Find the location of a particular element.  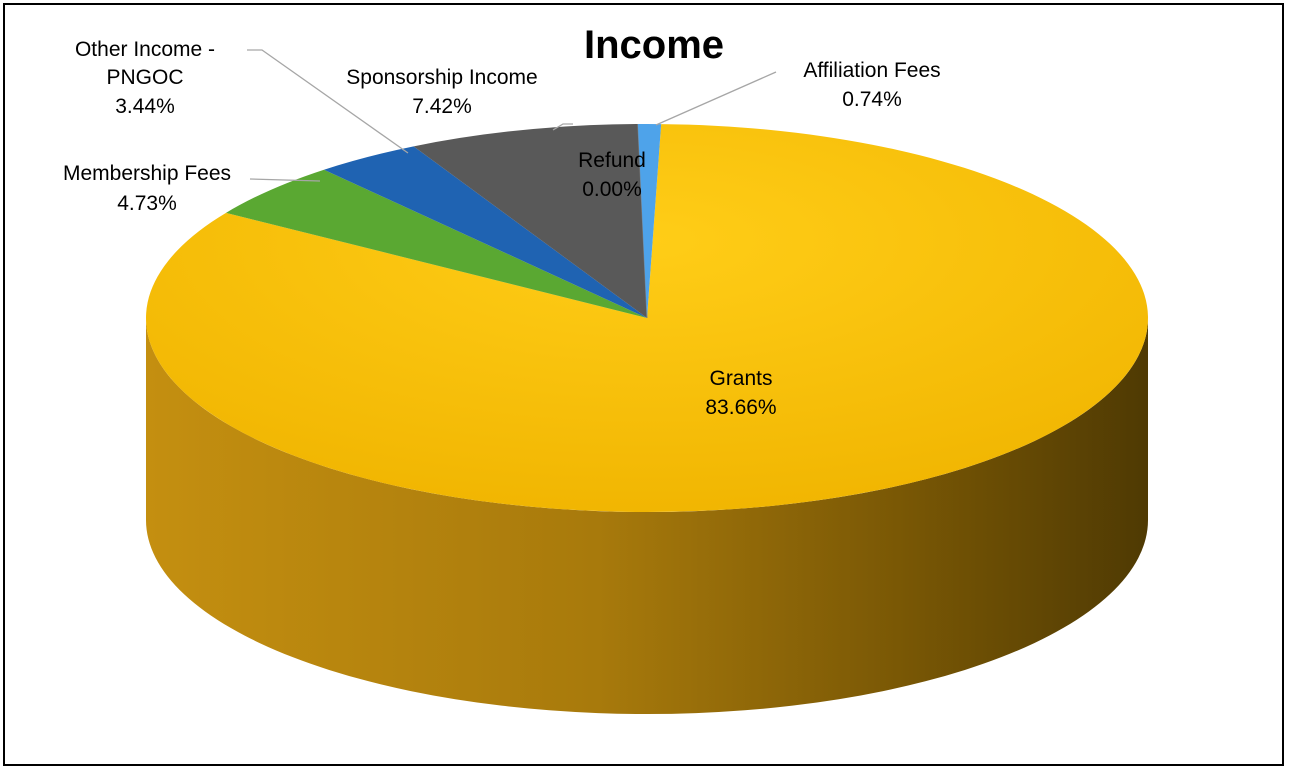

slice-sponsorship-income is located at coordinates (530, 221).